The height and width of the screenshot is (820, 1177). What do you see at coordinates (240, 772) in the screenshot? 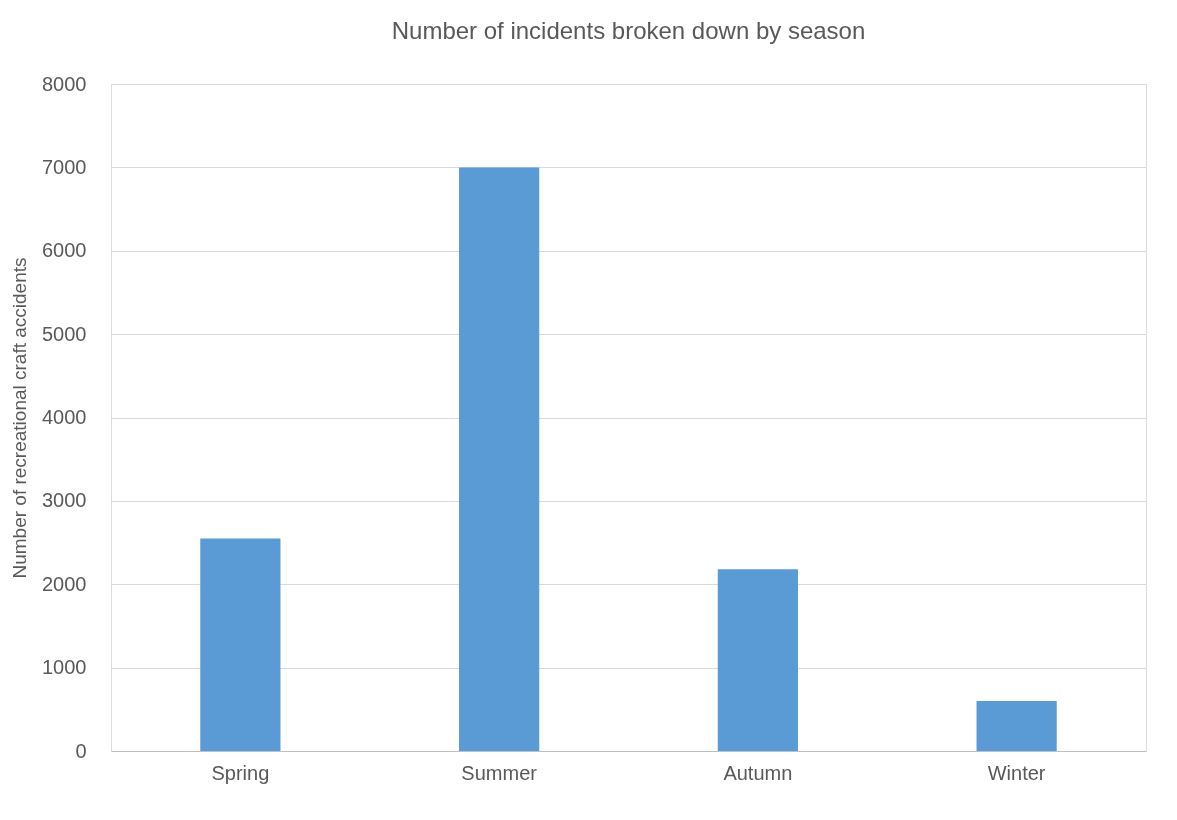
I see `x-tick-label: Spring` at bounding box center [240, 772].